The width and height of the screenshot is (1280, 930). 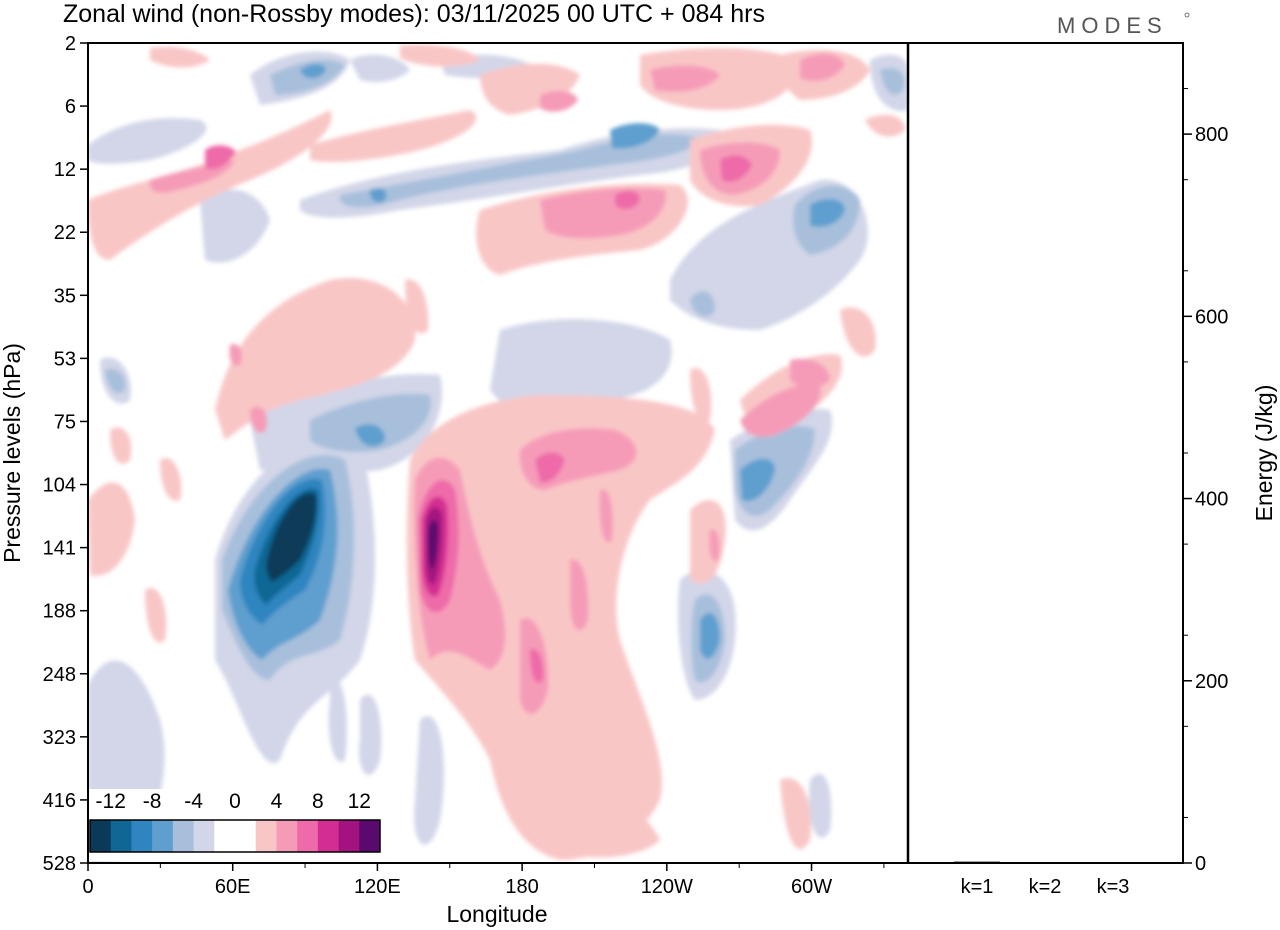 I want to click on colorbar-label: 4, so click(x=277, y=801).